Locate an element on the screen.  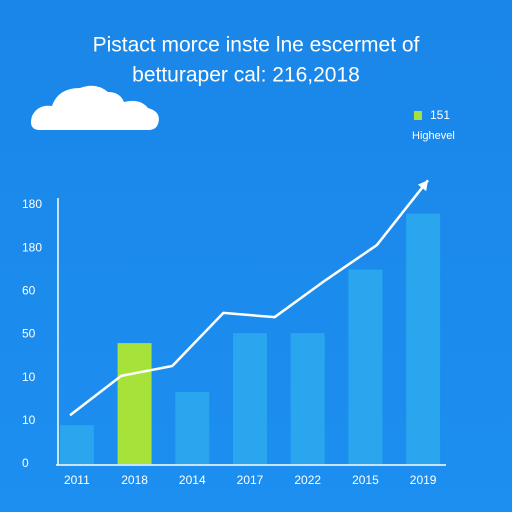
legend-swatch is located at coordinates (418, 115).